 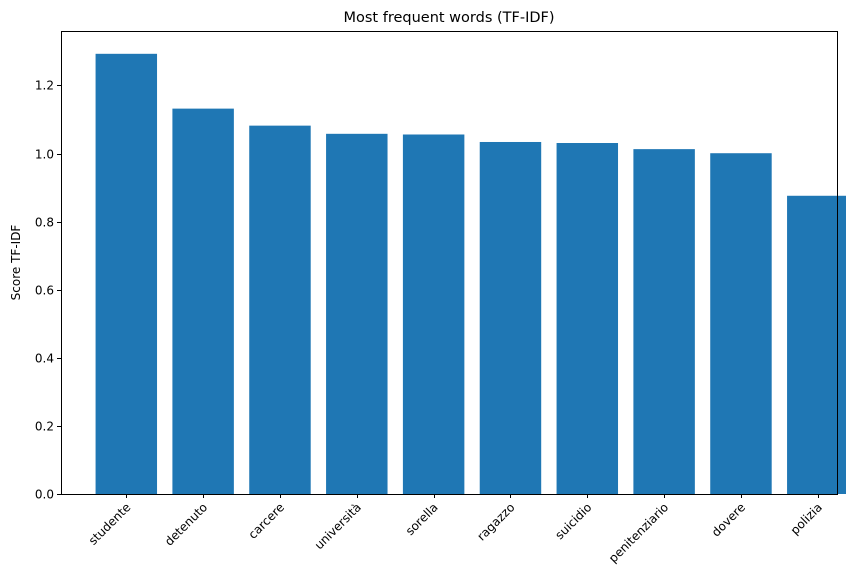 What do you see at coordinates (44, 223) in the screenshot?
I see `y-tick-label: 0.8` at bounding box center [44, 223].